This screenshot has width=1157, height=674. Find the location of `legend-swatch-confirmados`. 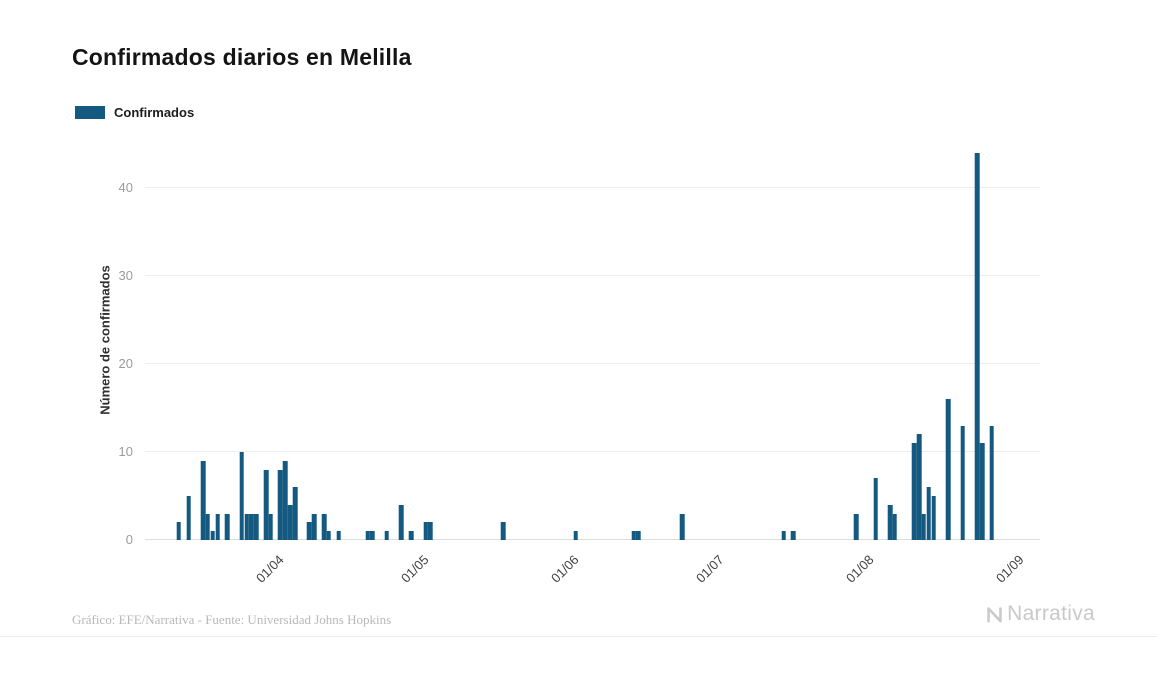

legend-swatch-confirmados is located at coordinates (90, 112).